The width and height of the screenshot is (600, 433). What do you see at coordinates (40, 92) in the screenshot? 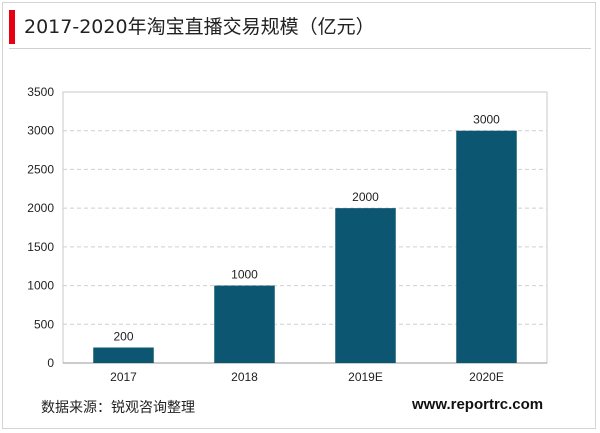
I see `y-tick-label: 3500` at bounding box center [40, 92].